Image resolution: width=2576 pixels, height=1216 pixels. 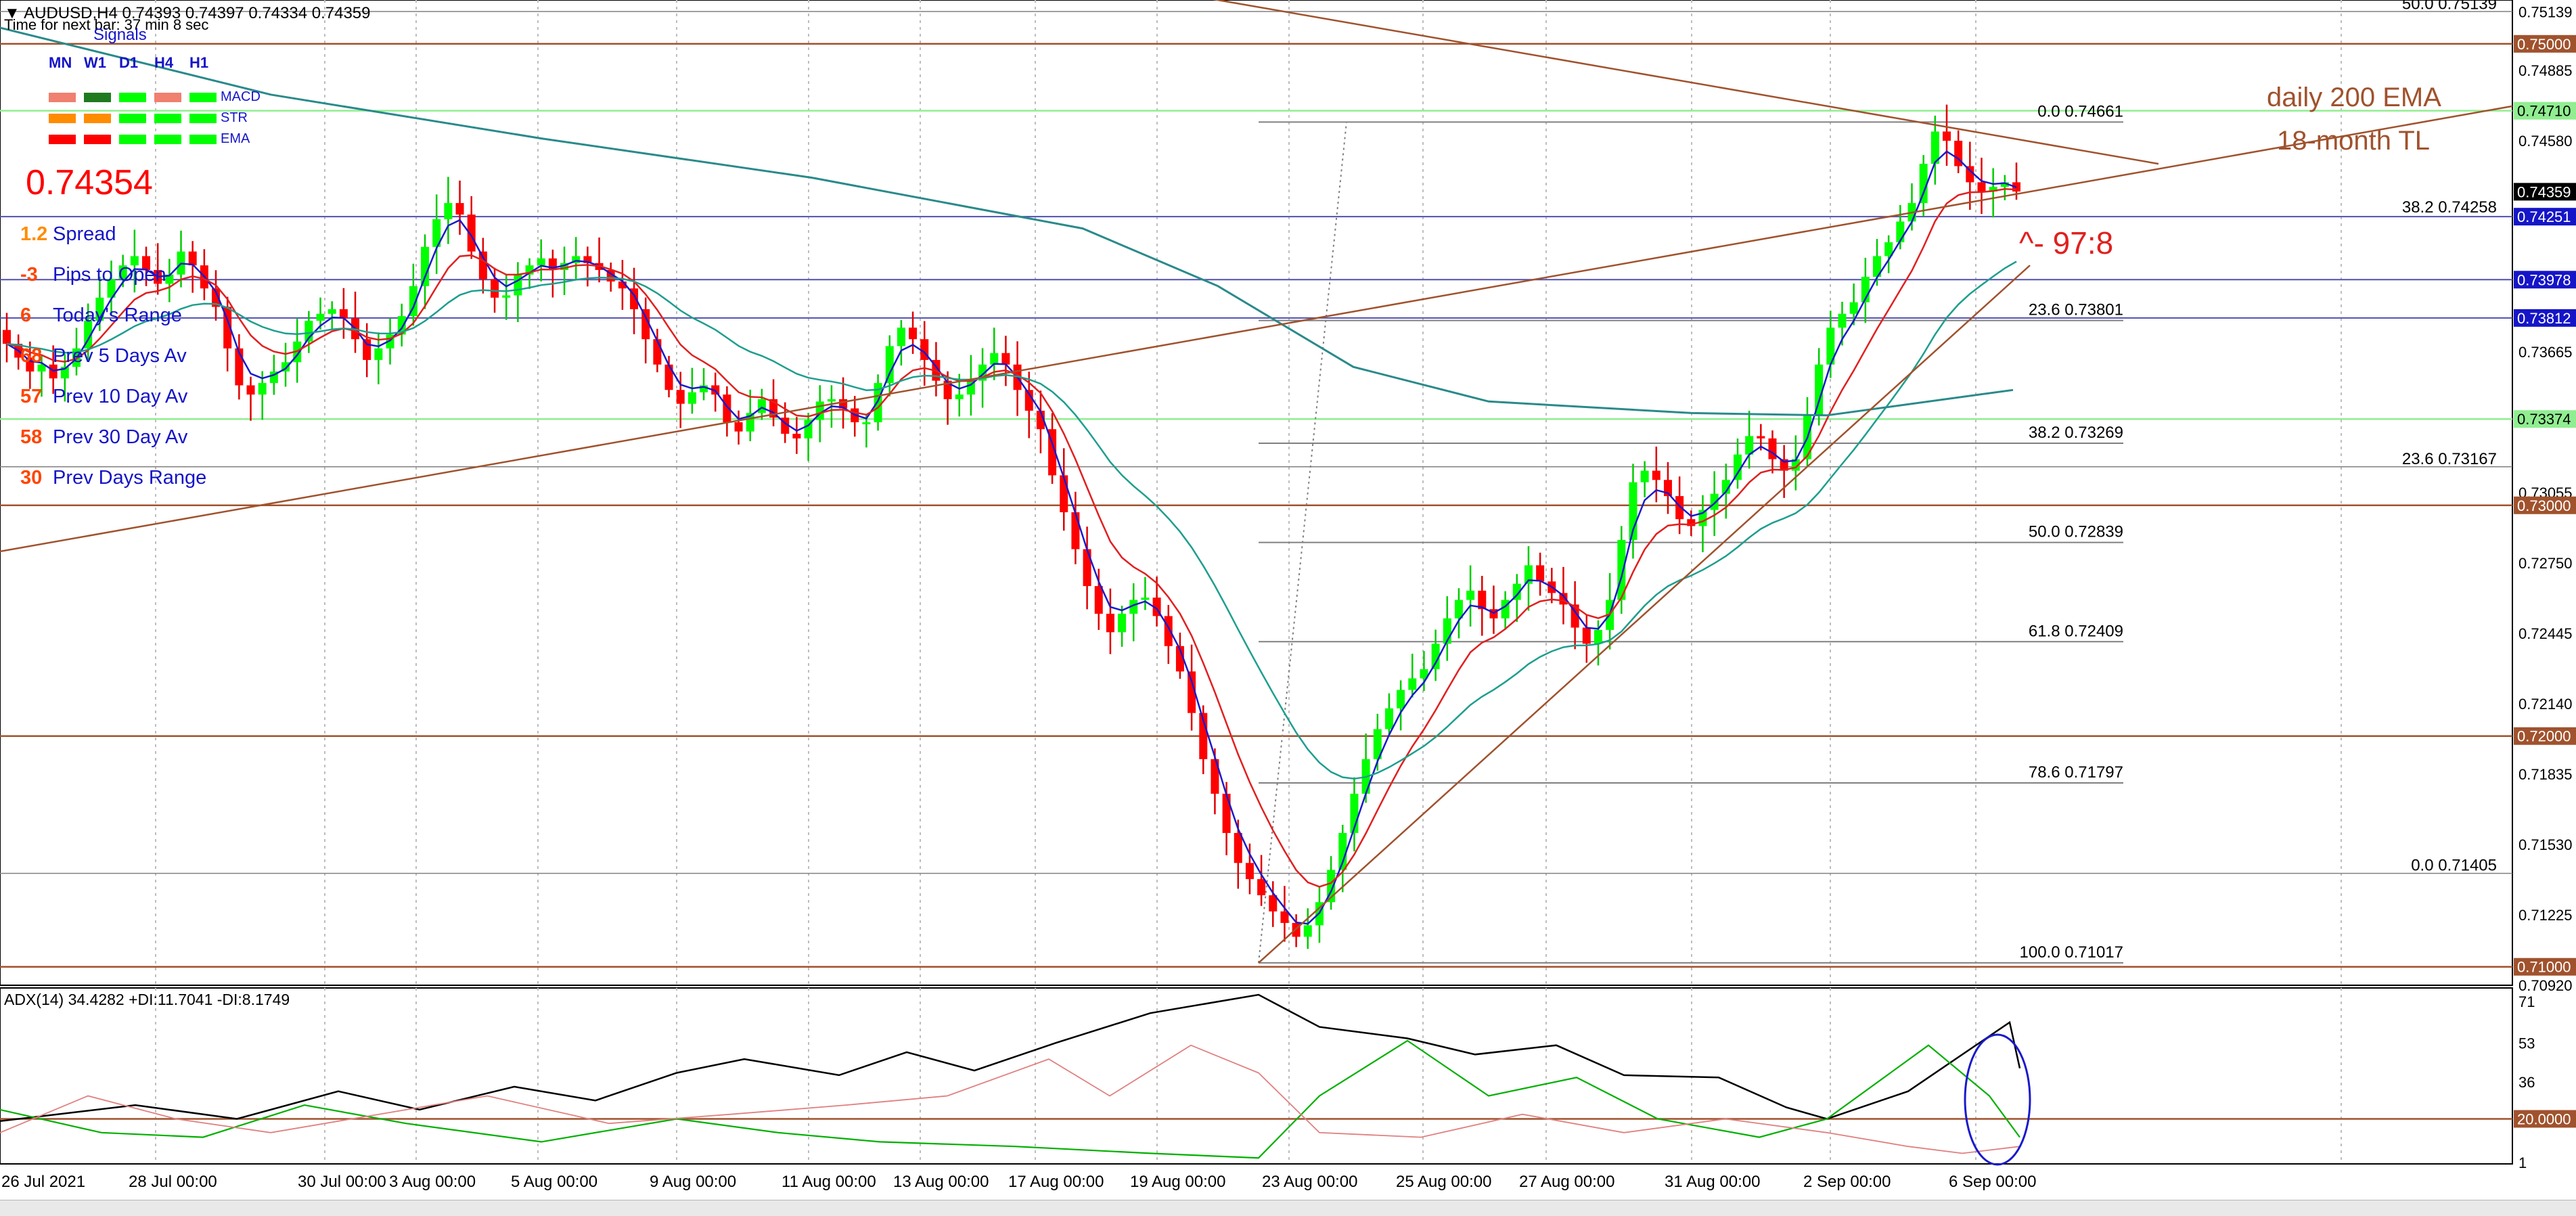 I want to click on date-axis-label: 27 Aug 00:00, so click(x=1566, y=1182).